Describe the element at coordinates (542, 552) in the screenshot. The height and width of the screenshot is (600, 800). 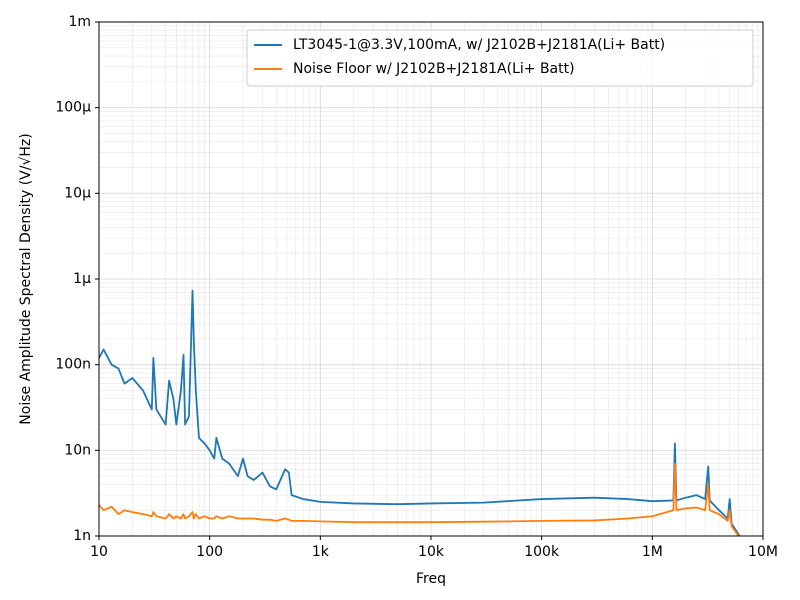
I see `x-tick-label: 100k` at that location.